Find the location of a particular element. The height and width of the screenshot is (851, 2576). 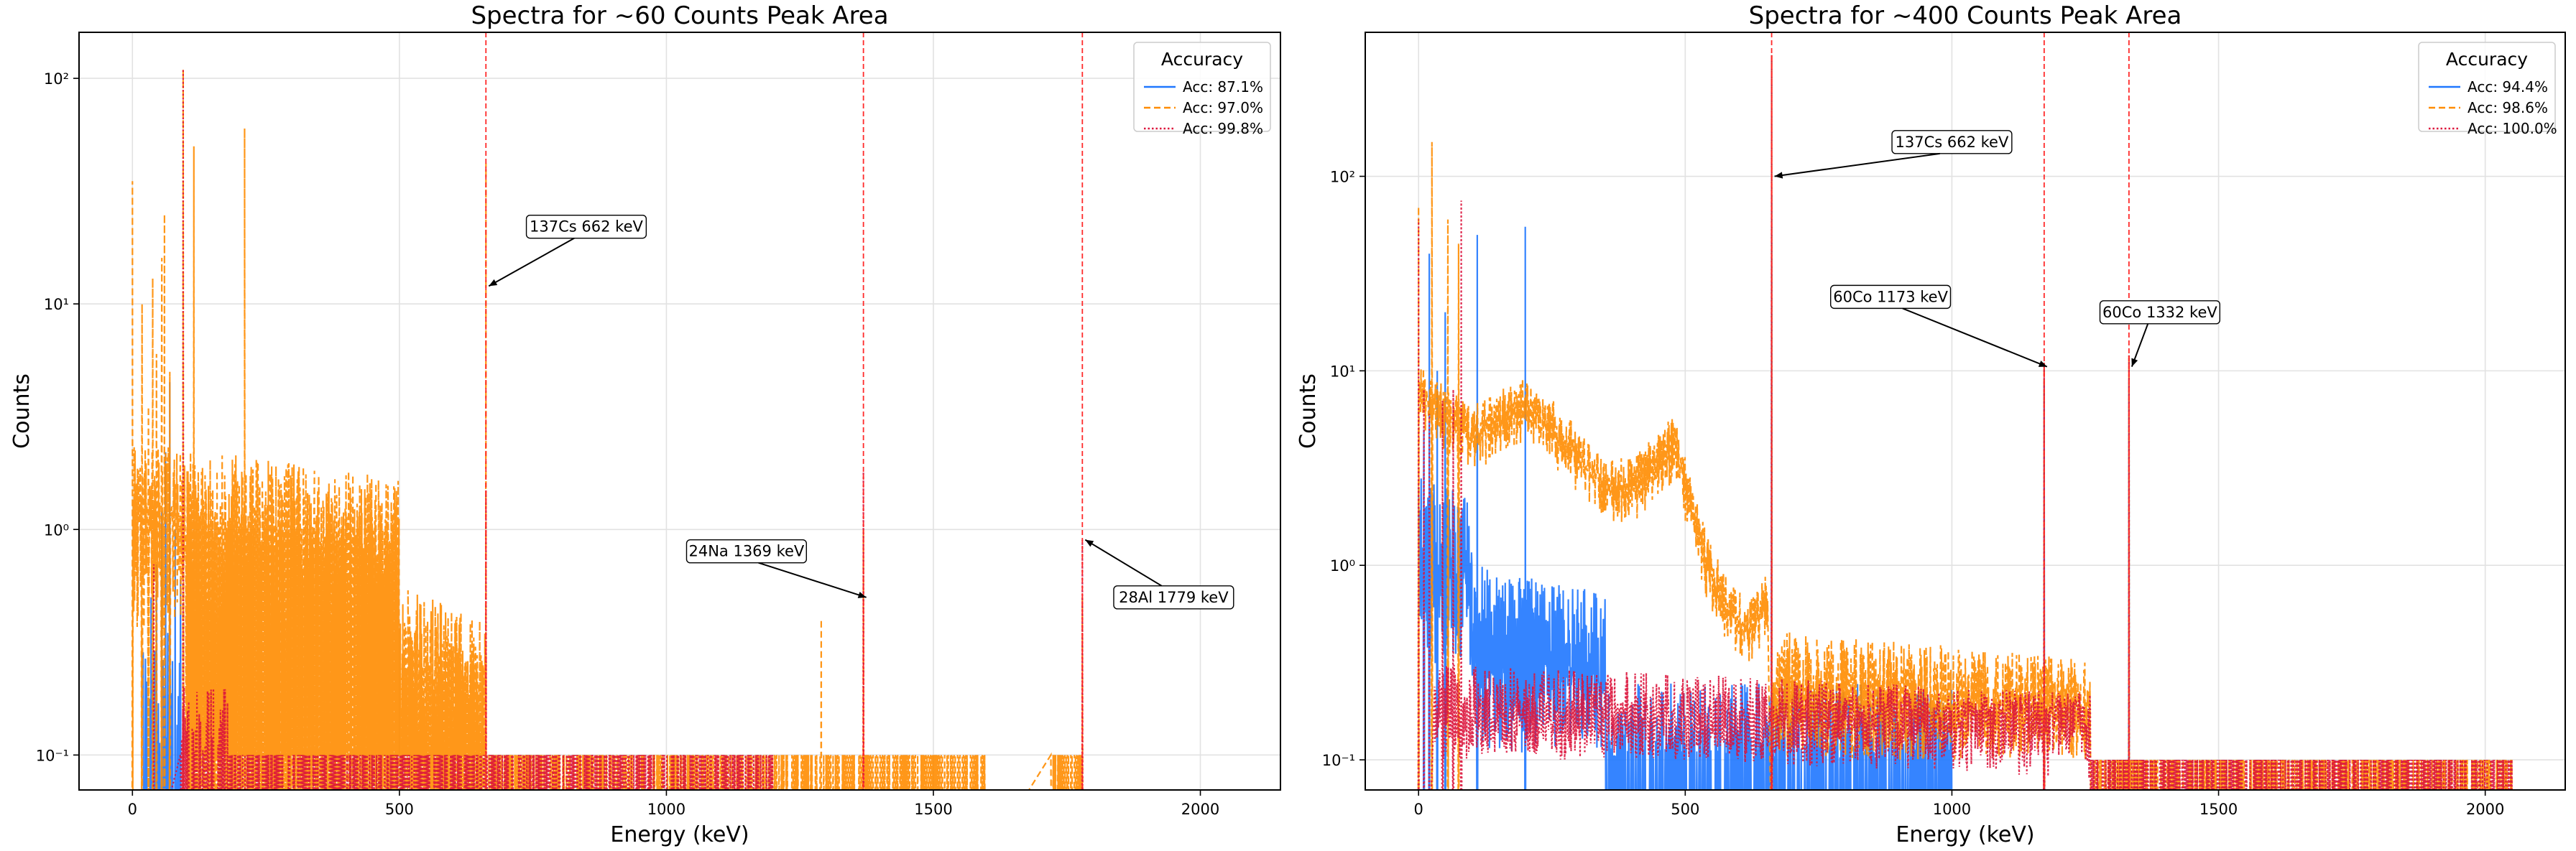

legend-entry: Acc: 94.4% is located at coordinates (2508, 87).